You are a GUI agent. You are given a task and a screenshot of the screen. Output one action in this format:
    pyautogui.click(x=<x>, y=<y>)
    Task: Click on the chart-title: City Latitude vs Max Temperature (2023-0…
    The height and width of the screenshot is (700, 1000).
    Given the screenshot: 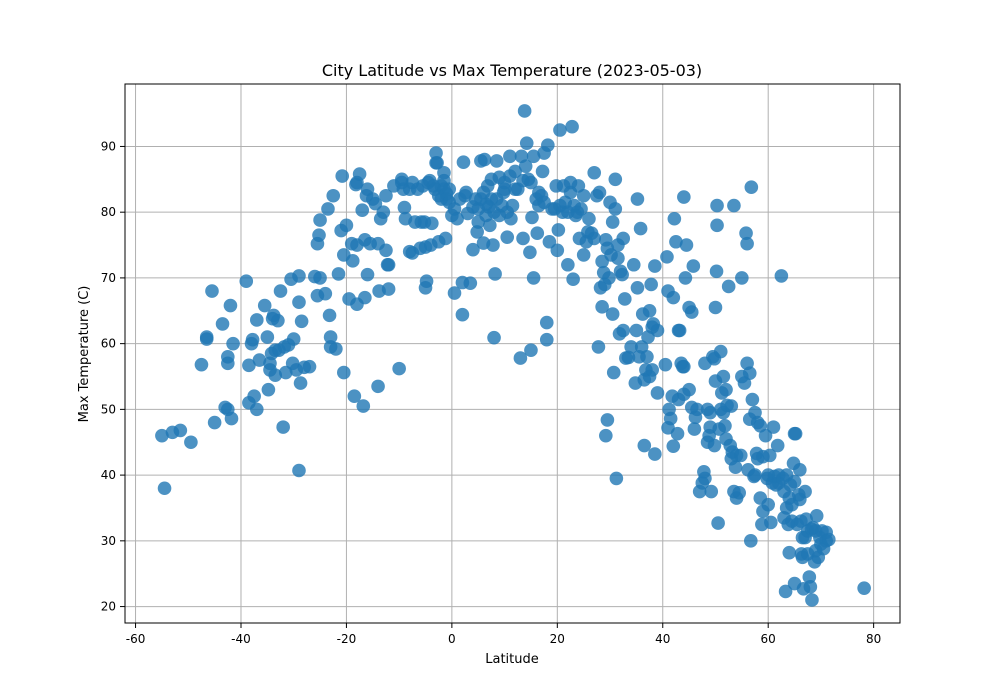 What is the action you would take?
    pyautogui.click(x=512, y=70)
    